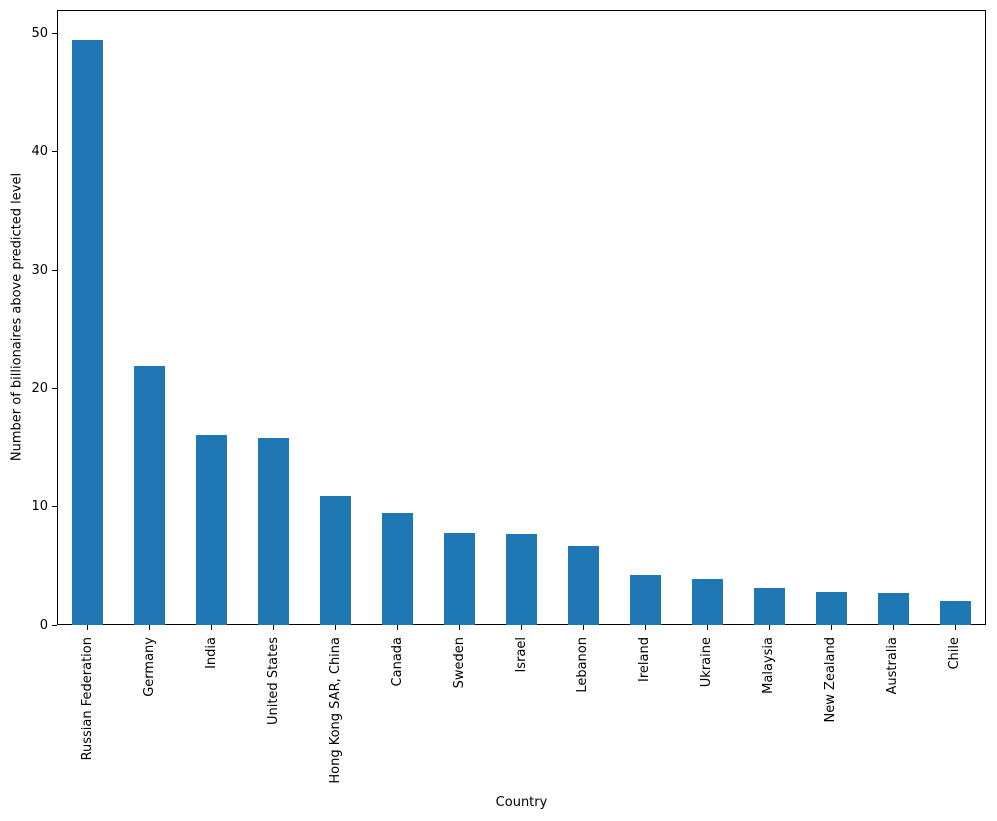 The height and width of the screenshot is (821, 997). I want to click on x-tick-label-text: Israel, so click(521, 655).